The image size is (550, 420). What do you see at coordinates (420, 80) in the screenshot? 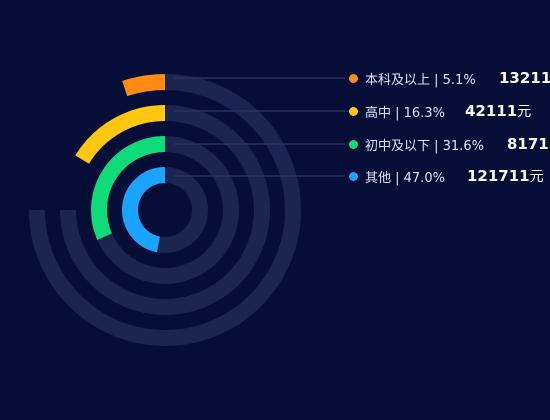
I see `legend-label: 本科及以上 | 5.1%` at bounding box center [420, 80].